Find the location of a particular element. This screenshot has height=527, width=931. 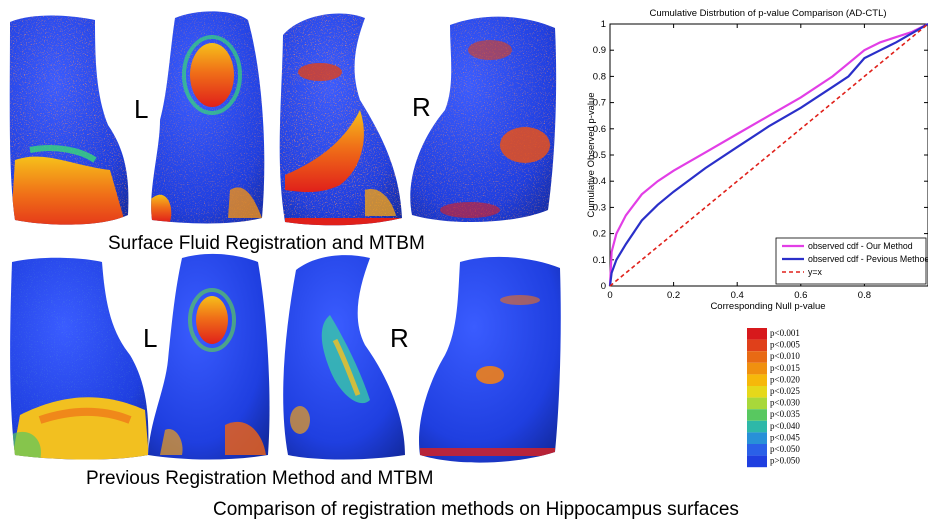

y-tick-label: 0 is located at coordinates (603, 286).